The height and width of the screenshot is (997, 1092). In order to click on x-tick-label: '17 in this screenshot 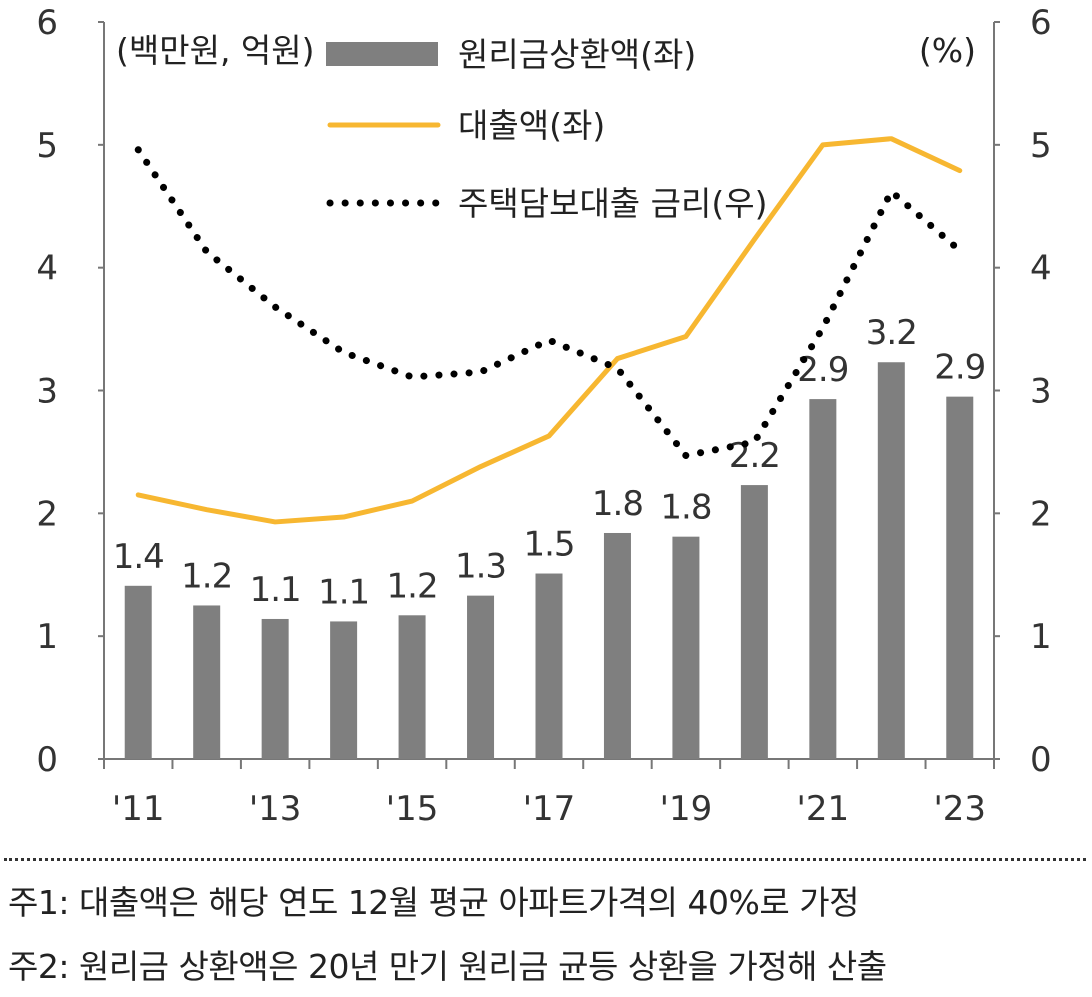, I will do `click(549, 809)`.